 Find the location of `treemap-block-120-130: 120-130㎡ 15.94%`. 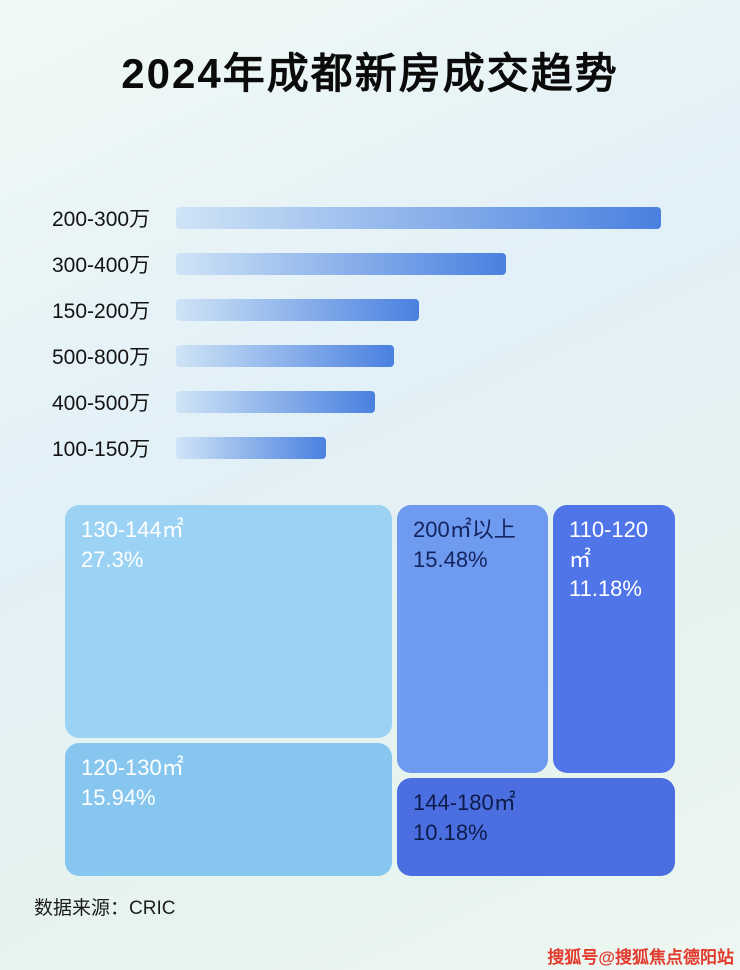

treemap-block-120-130: 120-130㎡ 15.94% is located at coordinates (228, 809).